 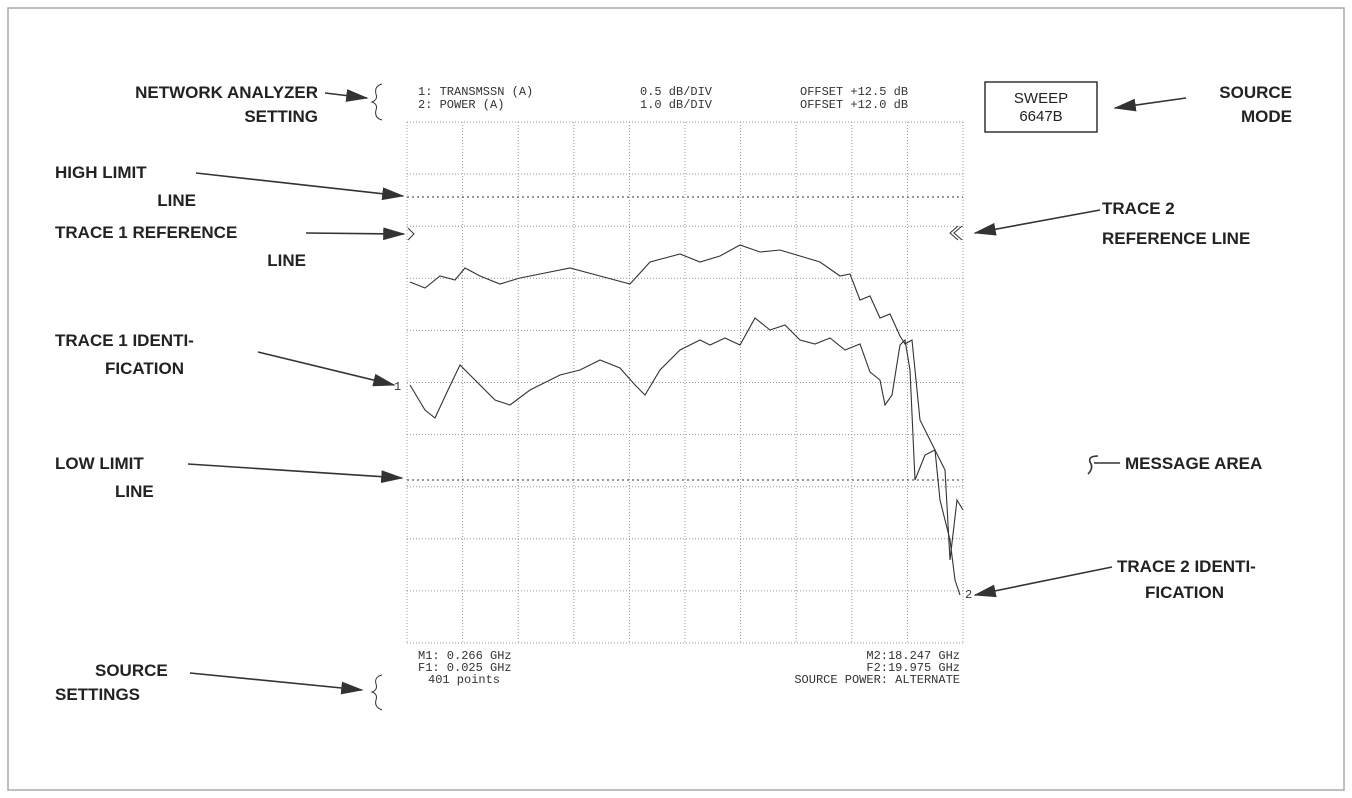 I want to click on footer-text: M1: 0.266 GHz, so click(x=465, y=656).